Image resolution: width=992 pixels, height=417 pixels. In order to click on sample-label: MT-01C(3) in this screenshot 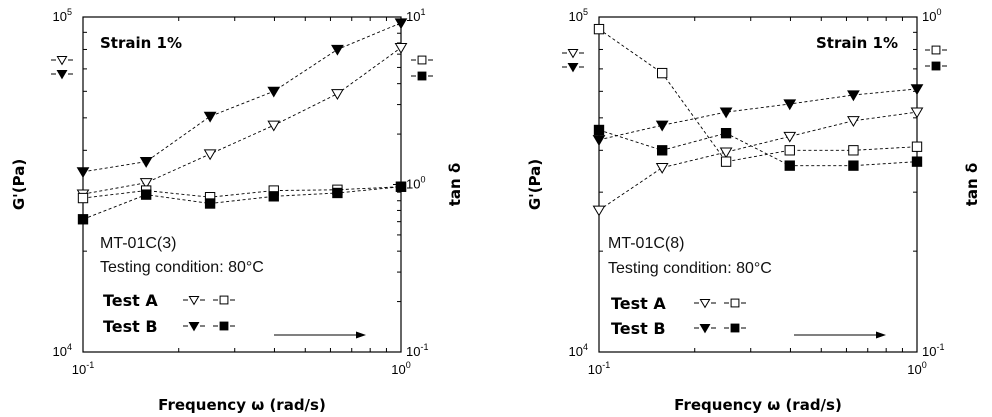, I will do `click(138, 243)`.